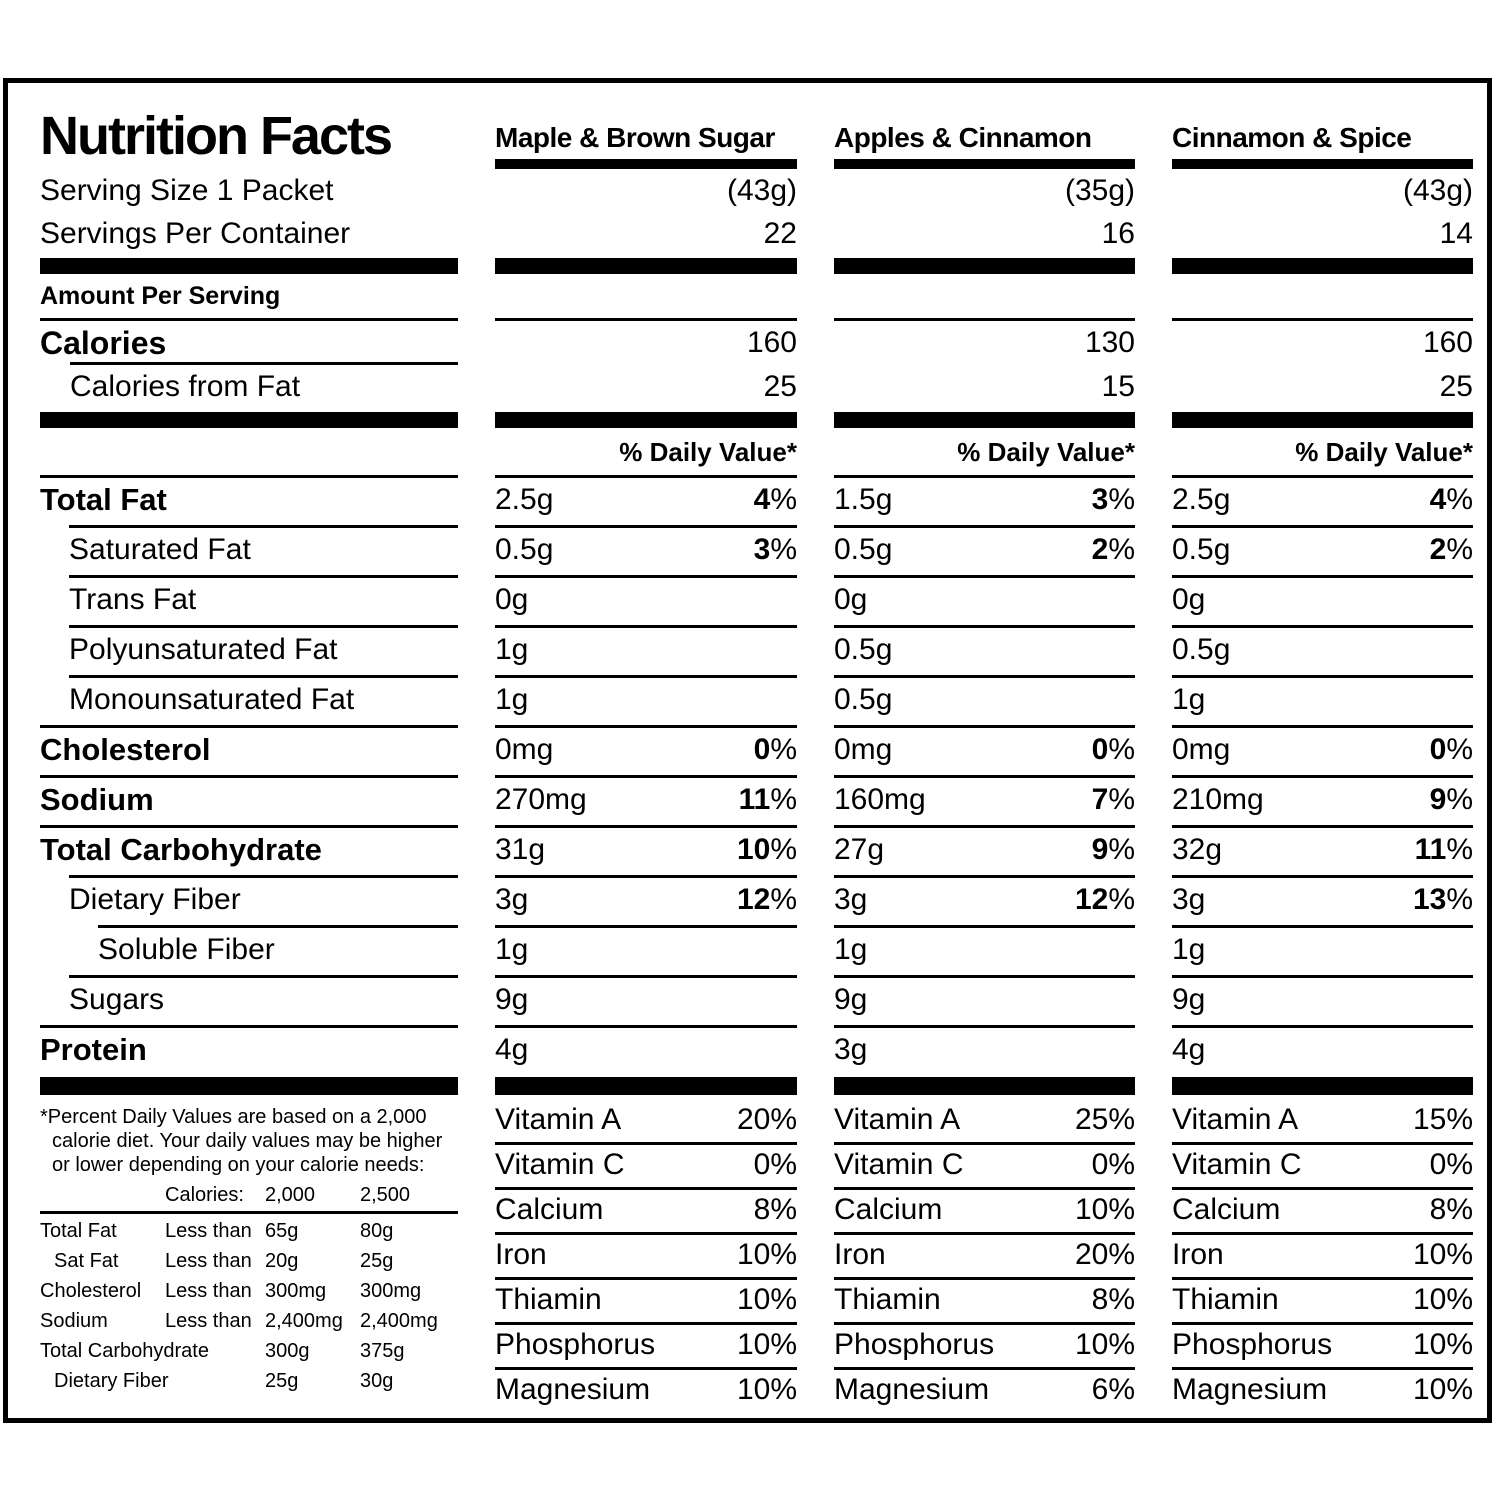 The height and width of the screenshot is (1500, 1500). What do you see at coordinates (249, 500) in the screenshot?
I see `nutrient-label-total-fat: Total Fat` at bounding box center [249, 500].